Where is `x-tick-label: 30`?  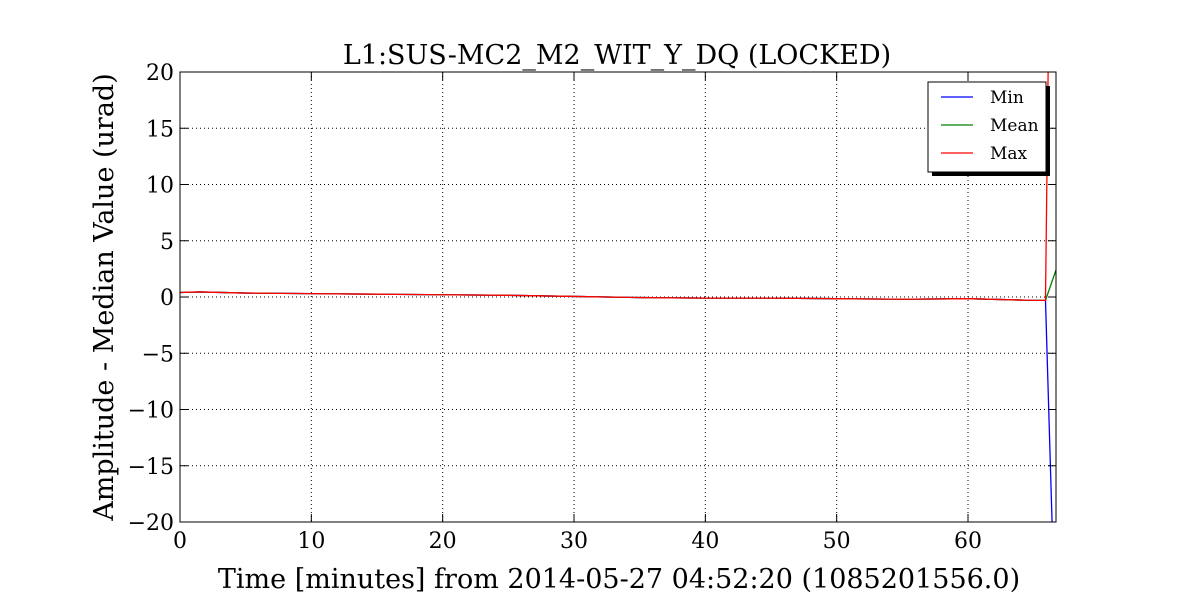
x-tick-label: 30 is located at coordinates (574, 541).